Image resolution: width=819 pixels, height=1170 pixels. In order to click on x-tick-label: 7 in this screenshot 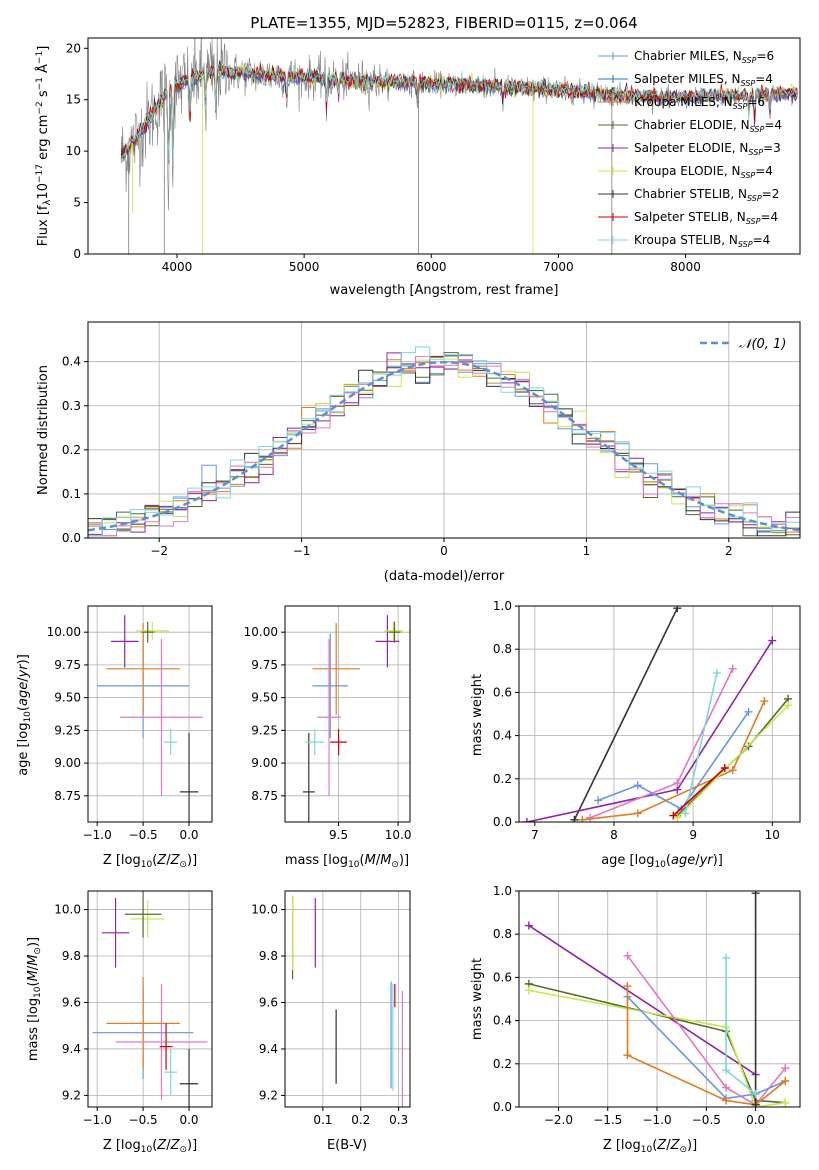, I will do `click(535, 835)`.